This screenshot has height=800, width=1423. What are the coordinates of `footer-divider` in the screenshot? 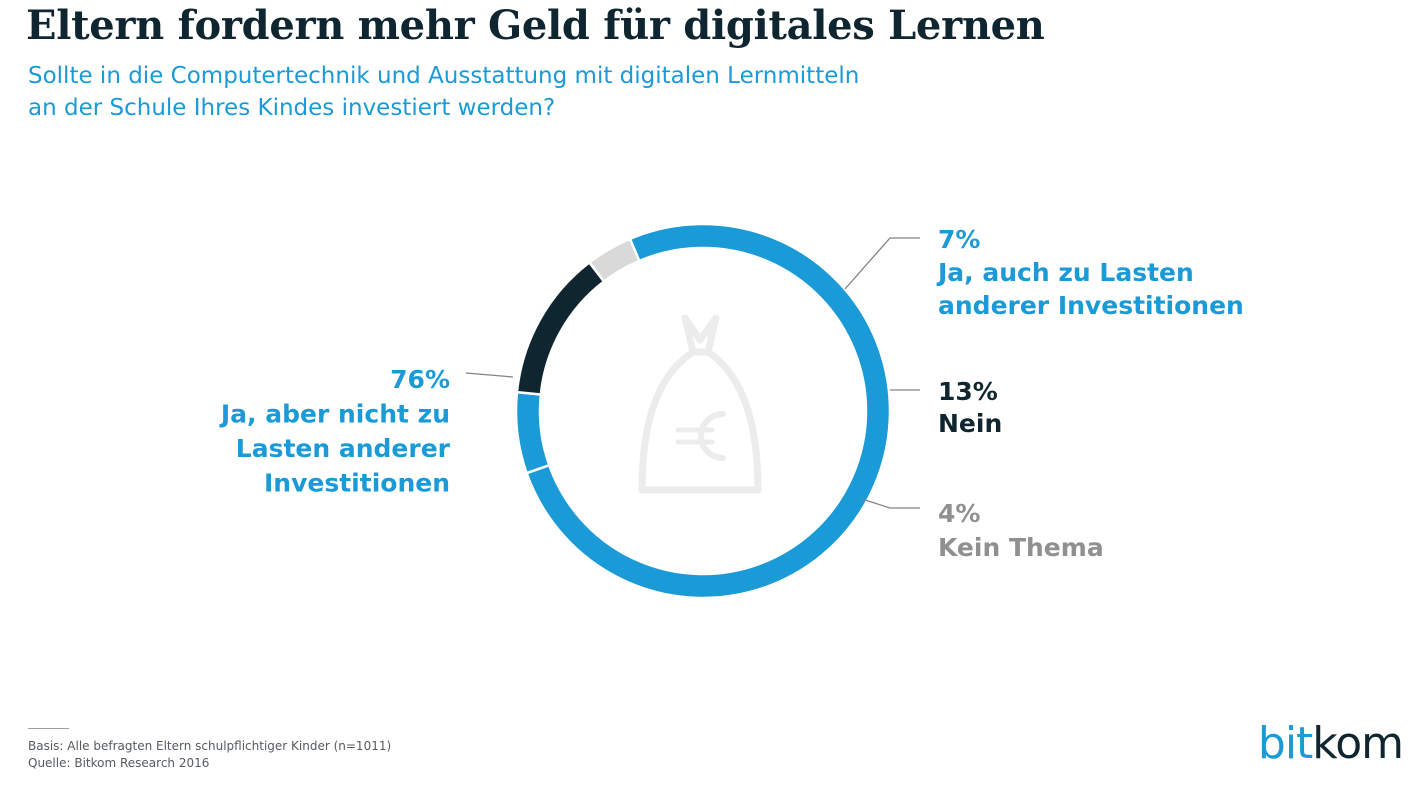 It's located at (48, 728).